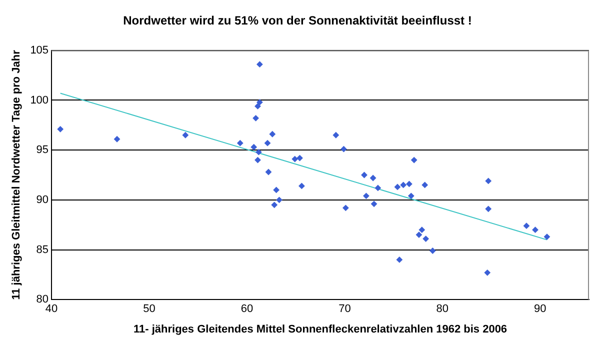 This screenshot has height=344, width=605. I want to click on y-tick-label: 85, so click(42, 250).